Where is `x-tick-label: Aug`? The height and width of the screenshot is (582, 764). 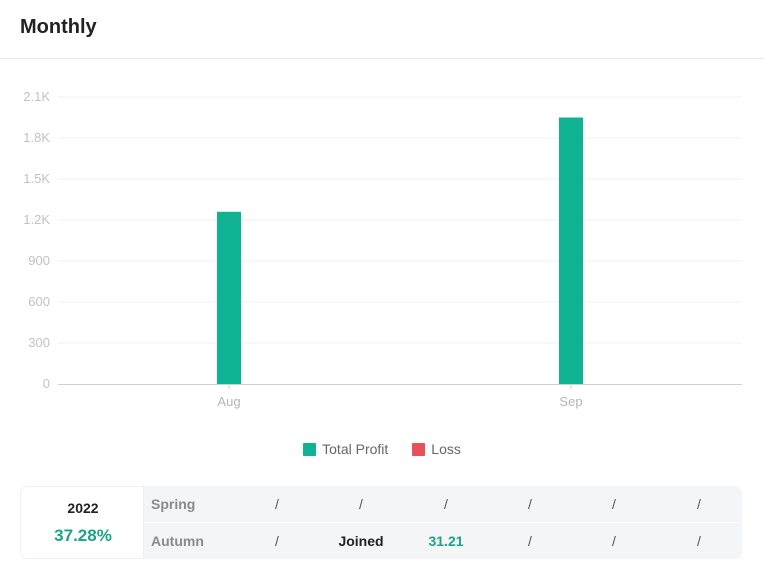
x-tick-label: Aug is located at coordinates (228, 401).